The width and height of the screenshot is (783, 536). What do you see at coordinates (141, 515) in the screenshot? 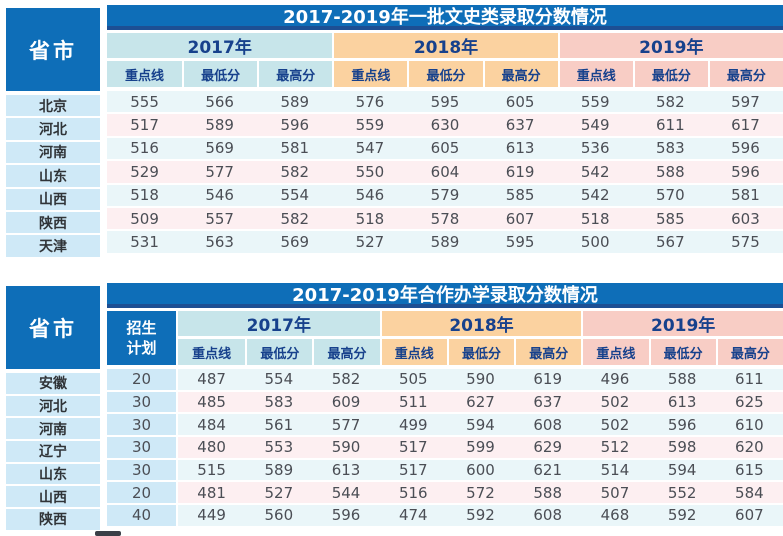
I see `plan-cell: 40` at bounding box center [141, 515].